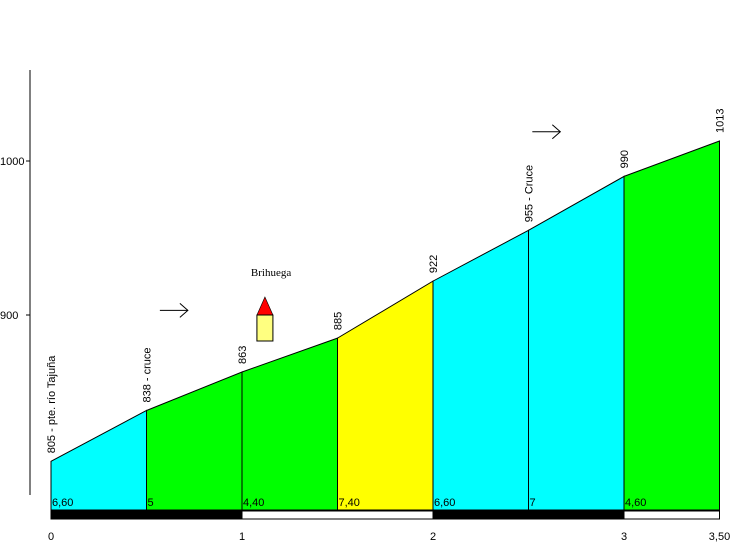  What do you see at coordinates (339, 321) in the screenshot?
I see `elevation-label: 885` at bounding box center [339, 321].